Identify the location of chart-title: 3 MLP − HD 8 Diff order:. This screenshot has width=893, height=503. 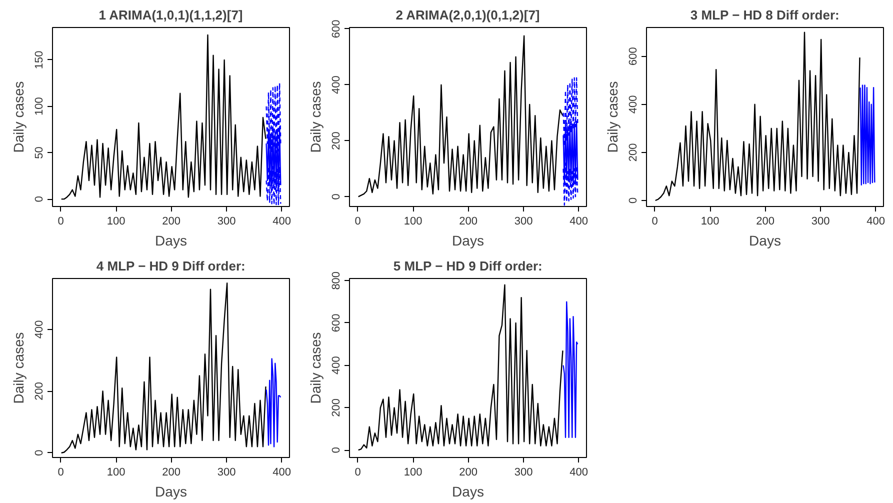
(765, 15).